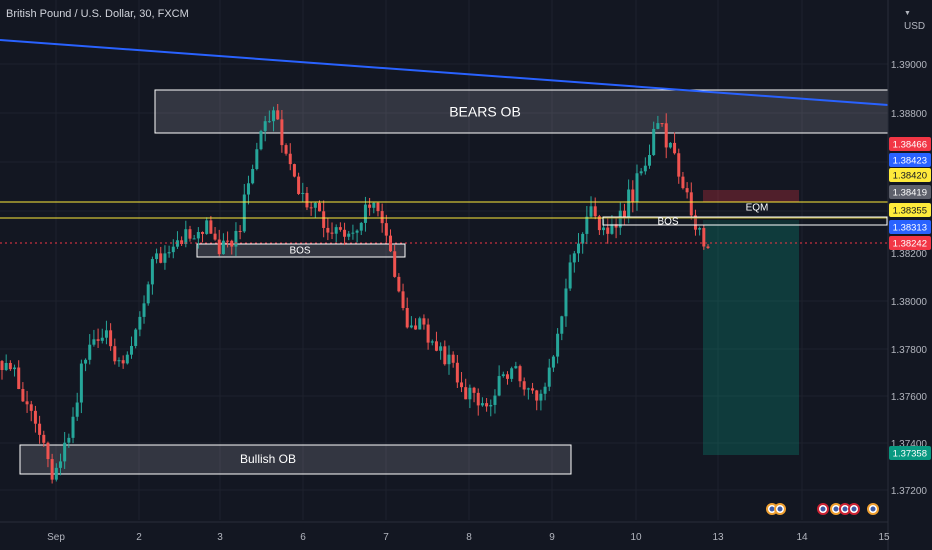 The image size is (932, 550). What do you see at coordinates (56, 537) in the screenshot?
I see `time-tick: Sep` at bounding box center [56, 537].